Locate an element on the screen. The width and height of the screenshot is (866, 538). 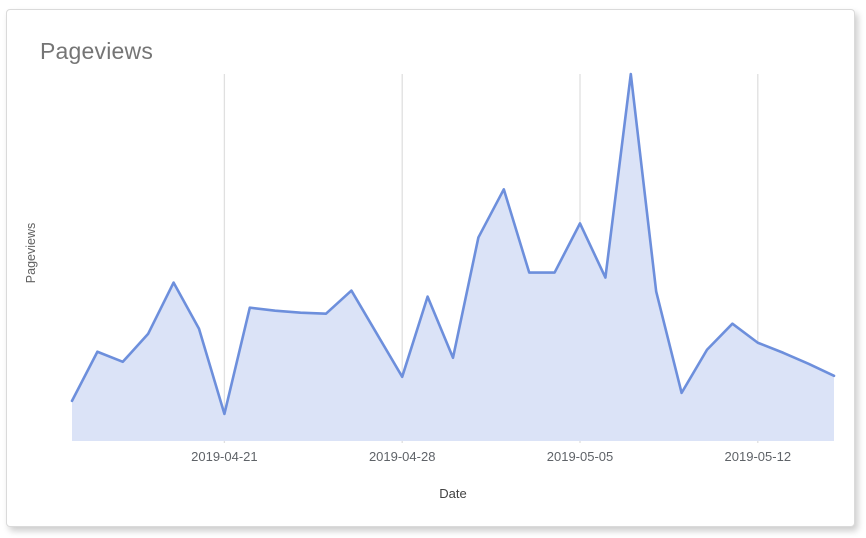
chart-title: Pageviews is located at coordinates (97, 51).